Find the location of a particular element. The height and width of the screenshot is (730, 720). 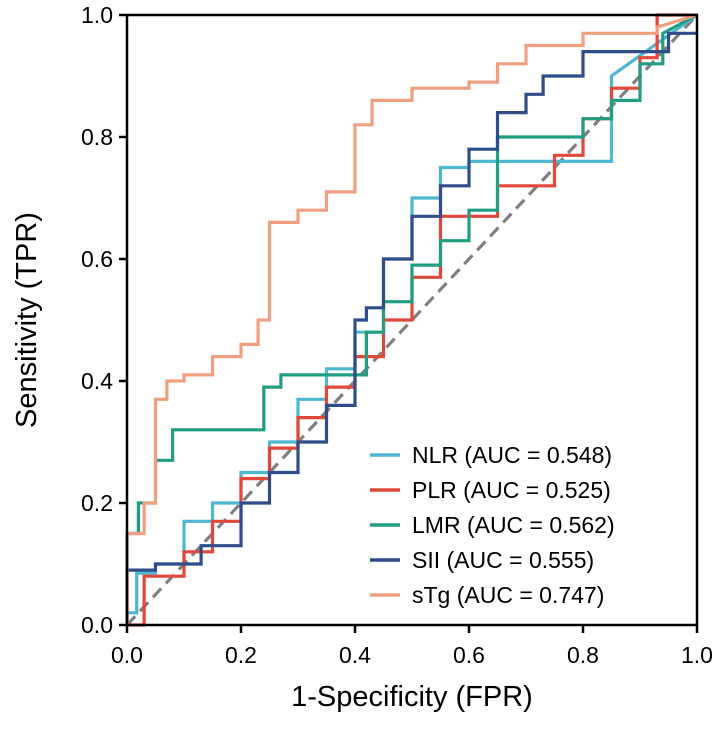

y-tick-label: 0.2 is located at coordinates (97, 503).